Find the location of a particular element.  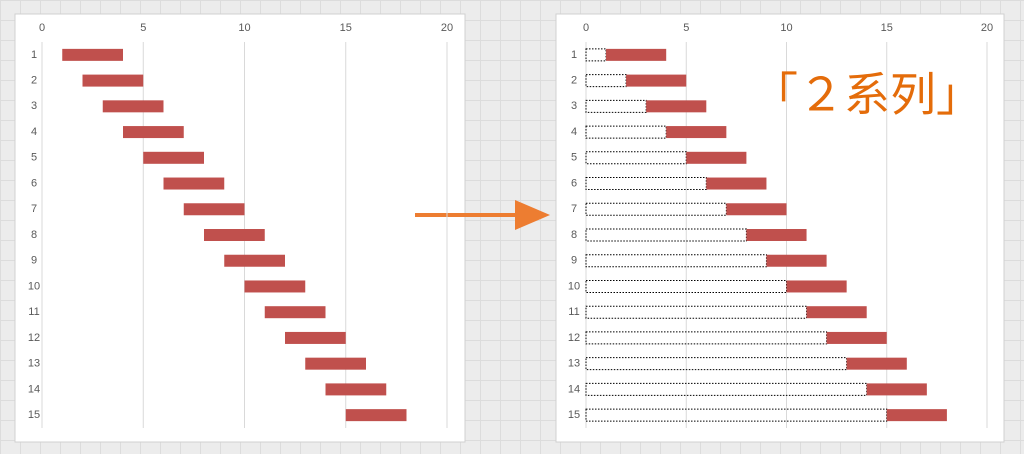

arrow-head is located at coordinates (532, 215).